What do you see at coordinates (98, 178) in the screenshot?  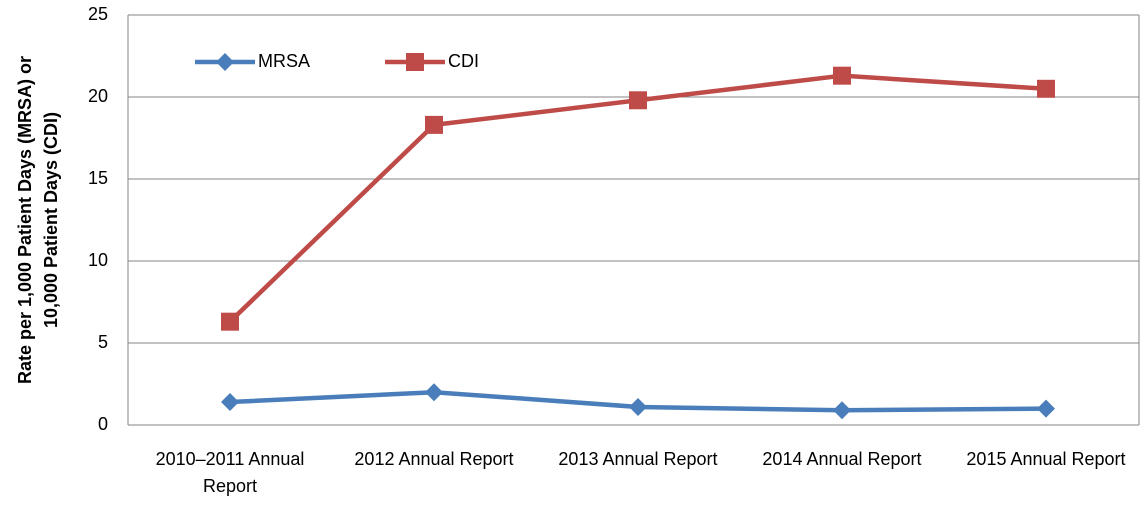 I see `y-tick-label: 15` at bounding box center [98, 178].